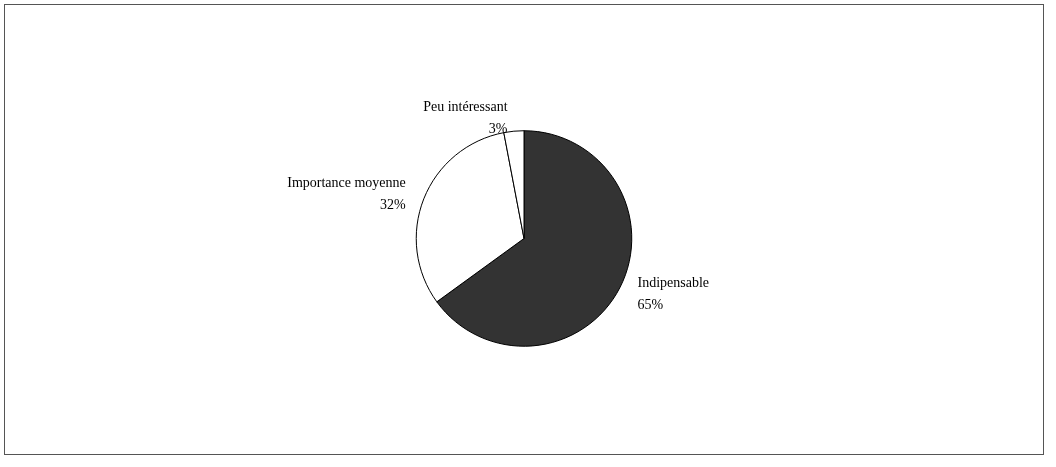 This screenshot has height=467, width=1056. I want to click on data-label: 3%, so click(498, 128).